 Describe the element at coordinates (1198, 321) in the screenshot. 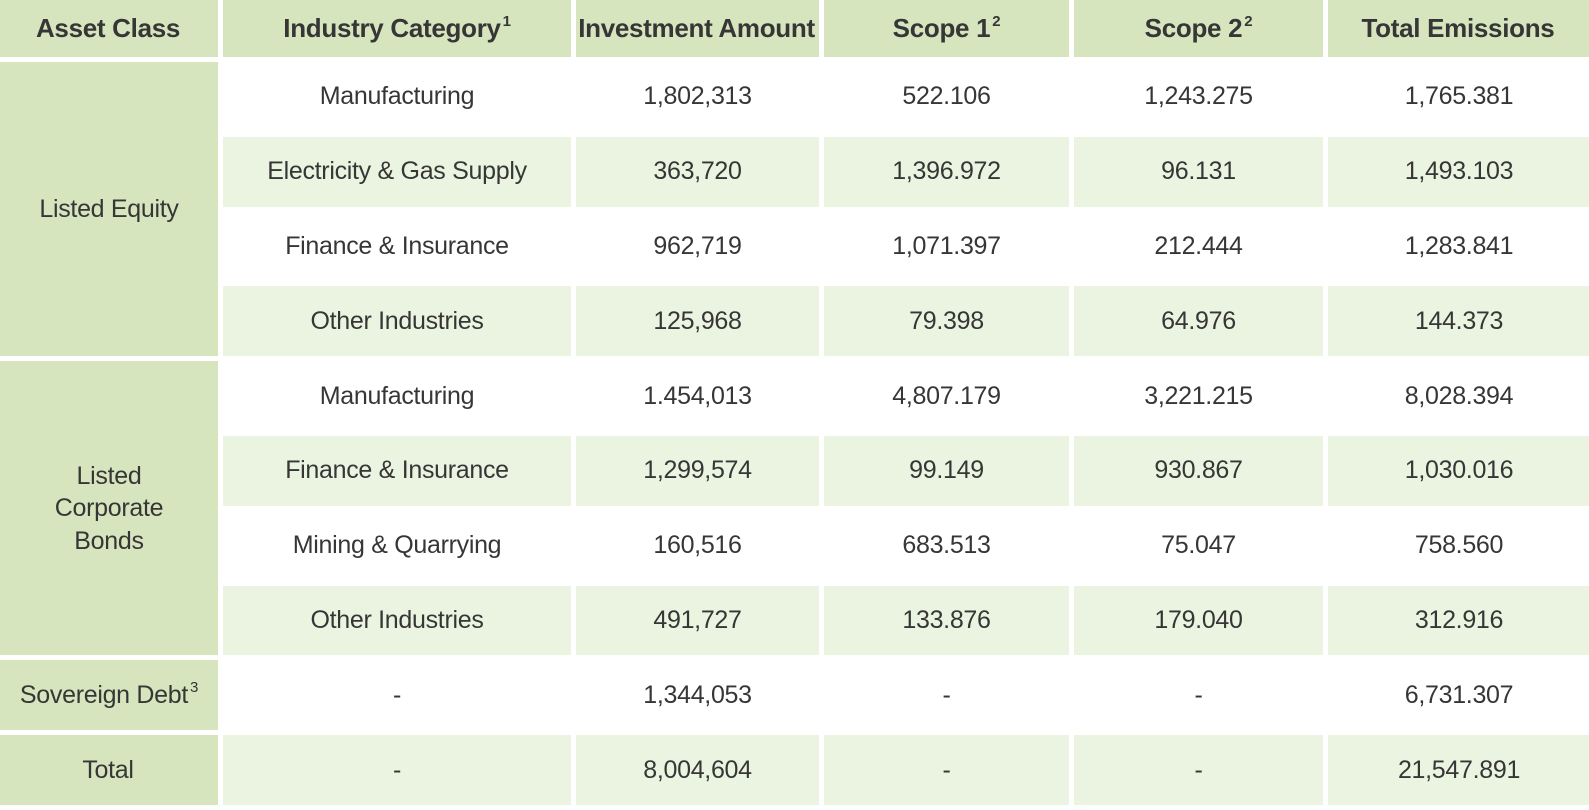

I see `scope2-cell: 64.976` at that location.